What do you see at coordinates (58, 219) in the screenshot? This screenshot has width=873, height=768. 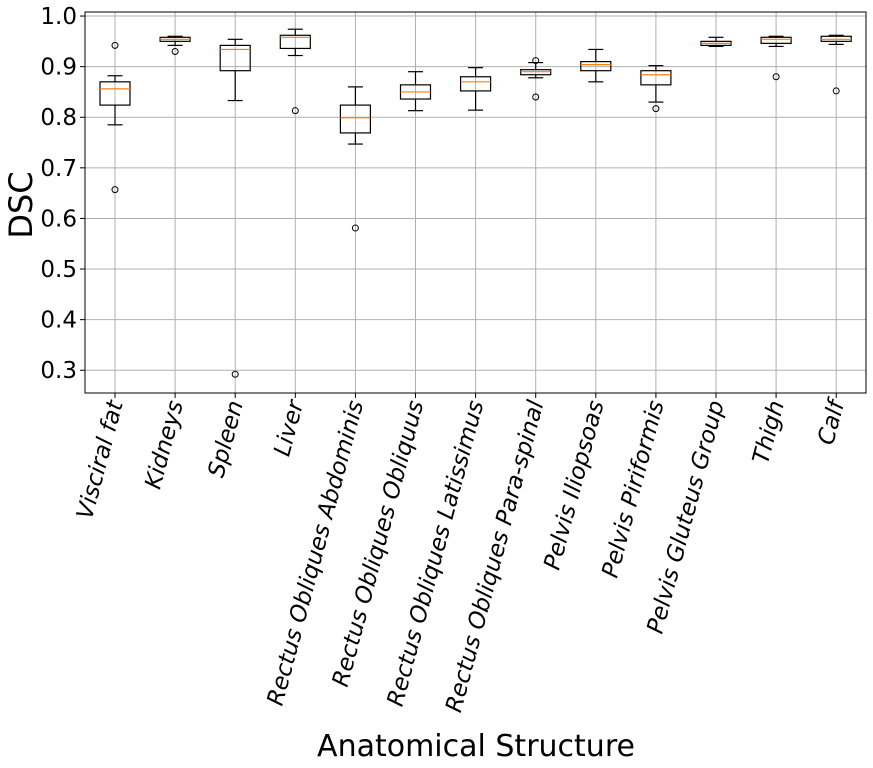 I see `y-tick-label: 0.6` at bounding box center [58, 219].